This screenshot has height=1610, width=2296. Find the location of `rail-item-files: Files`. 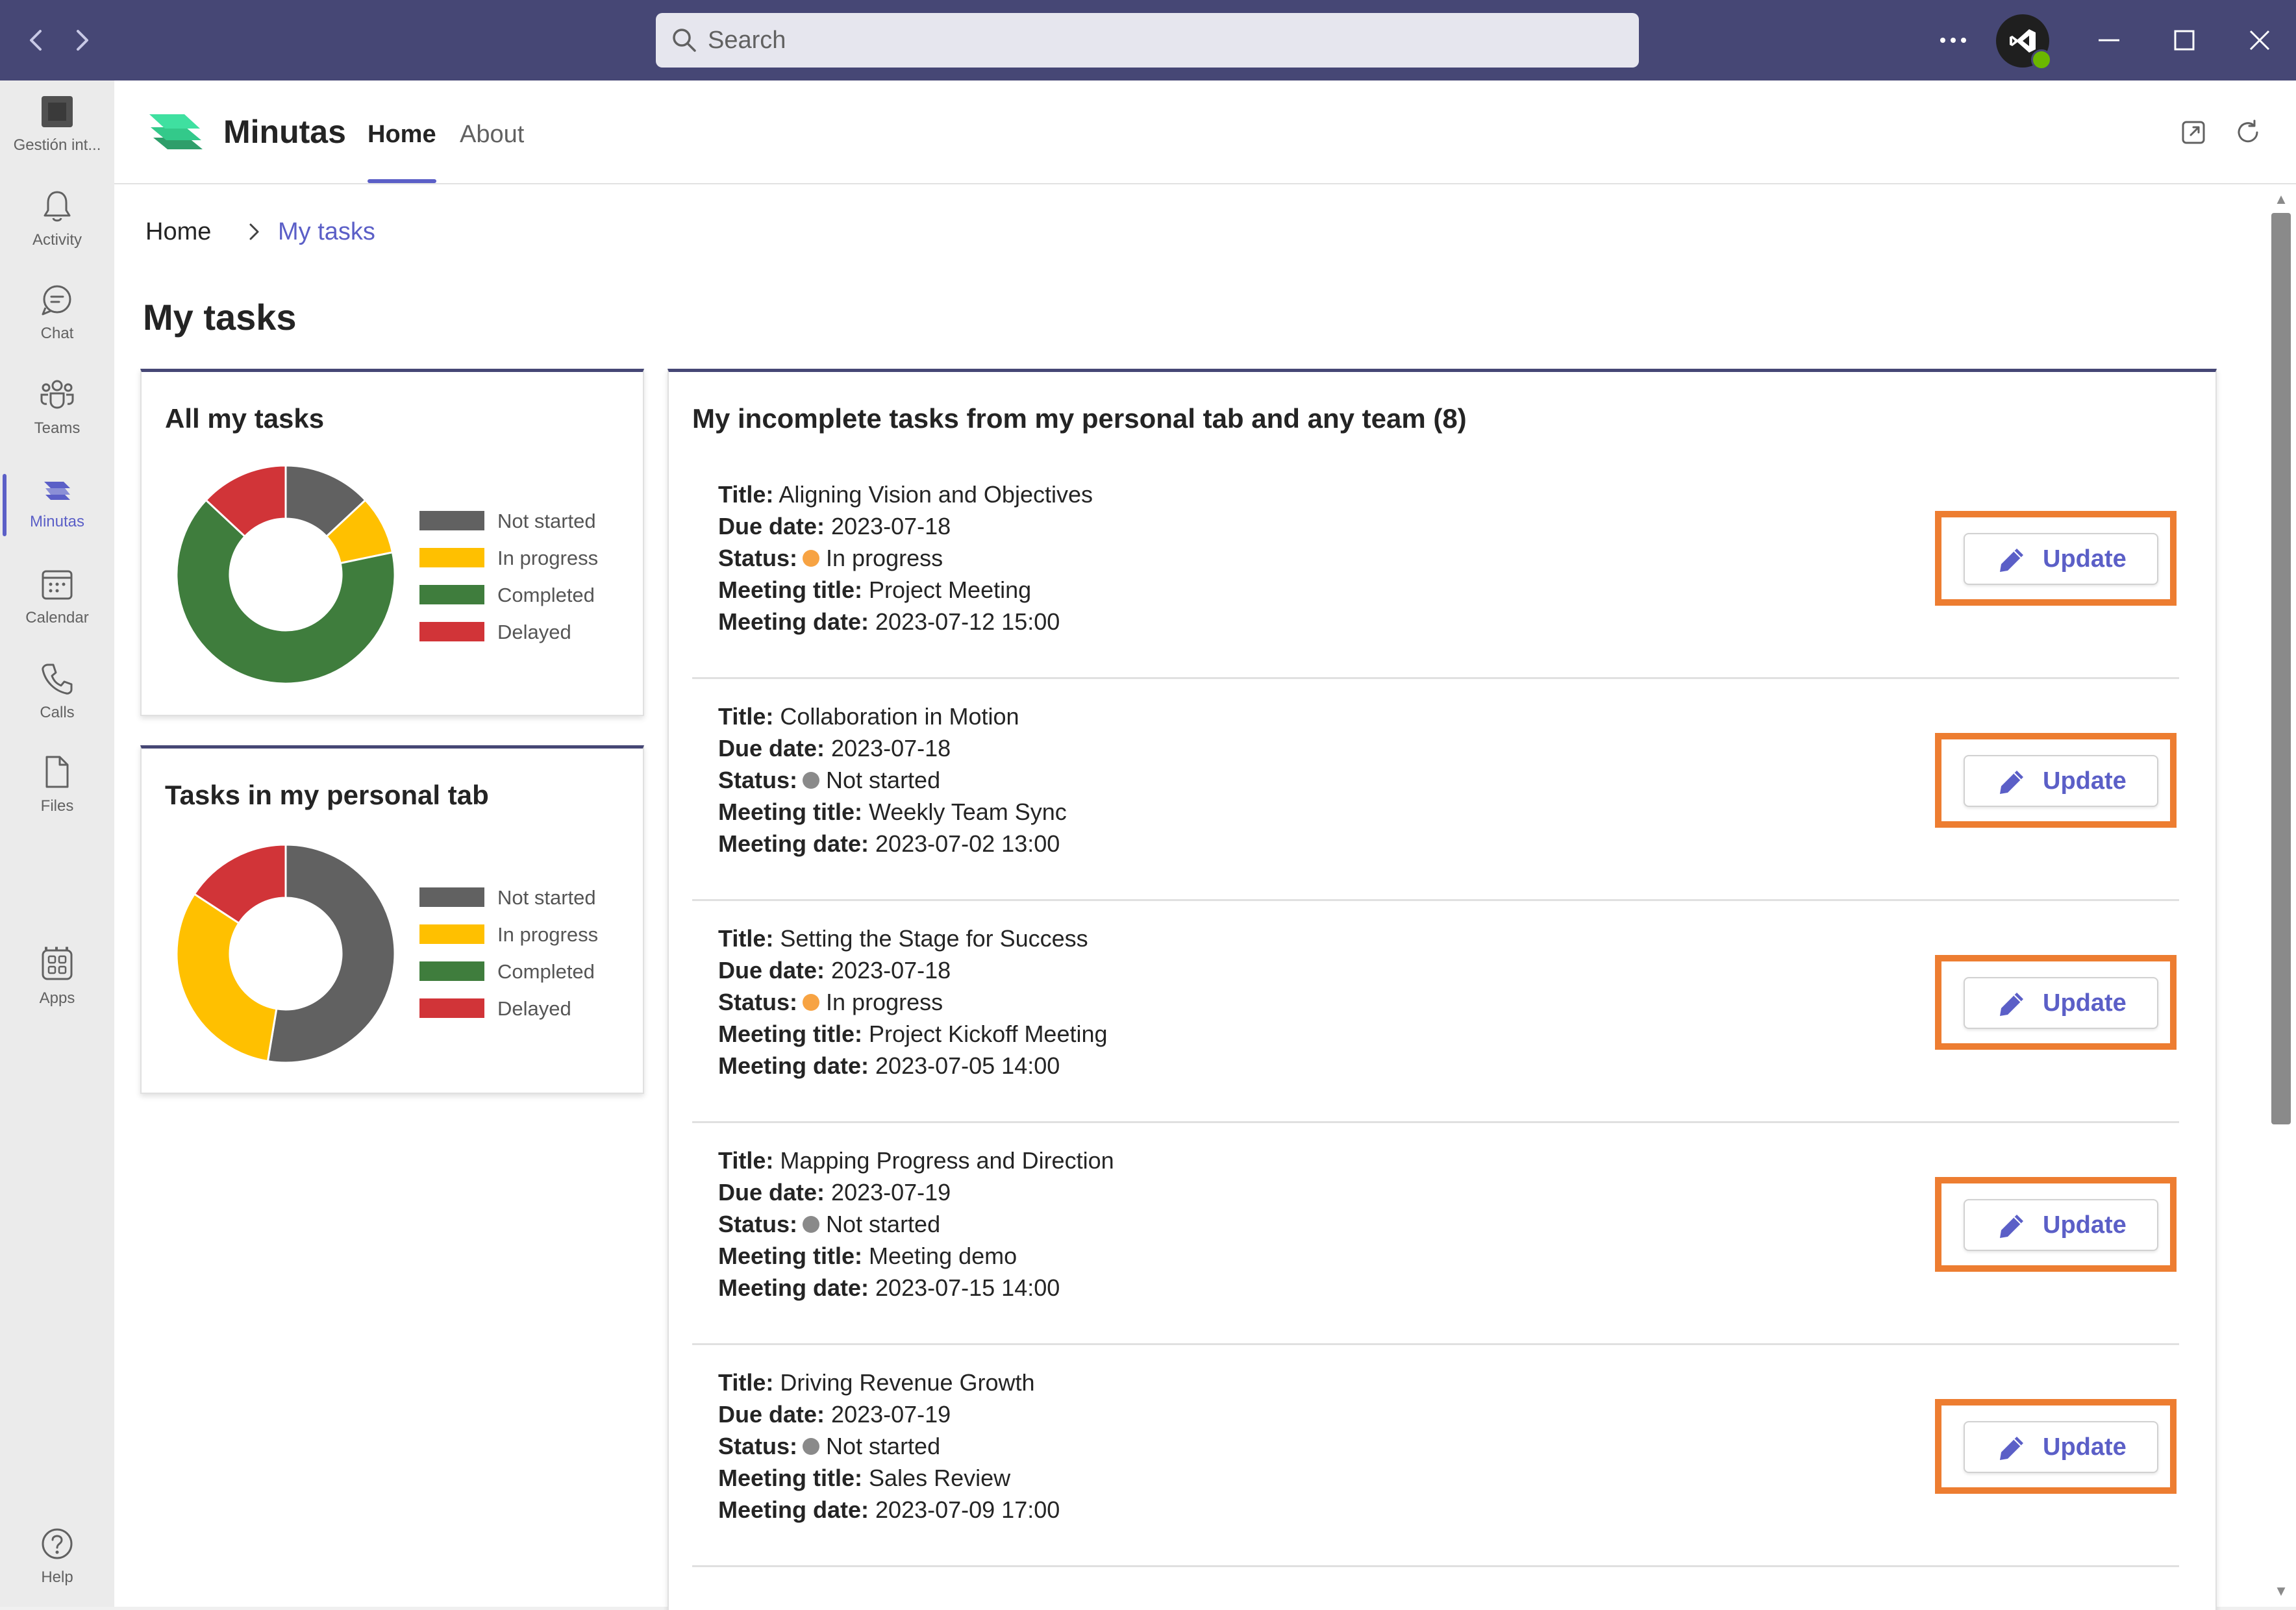

rail-item-files: Files is located at coordinates (57, 788).